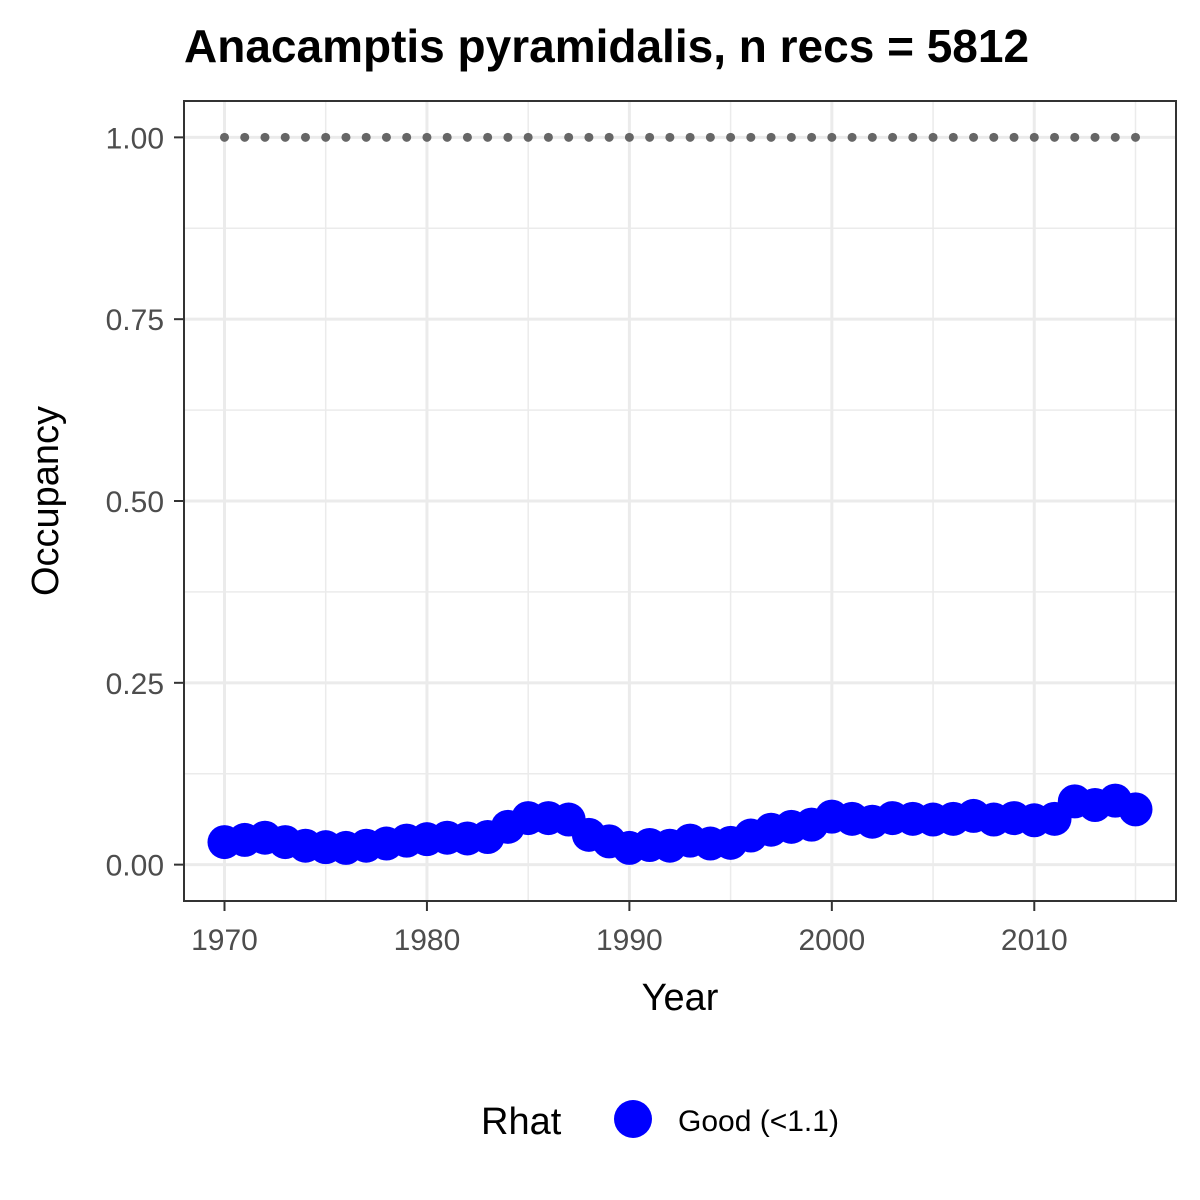 The height and width of the screenshot is (1200, 1200). Describe the element at coordinates (521, 1122) in the screenshot. I see `legend-title: Rhat` at that location.